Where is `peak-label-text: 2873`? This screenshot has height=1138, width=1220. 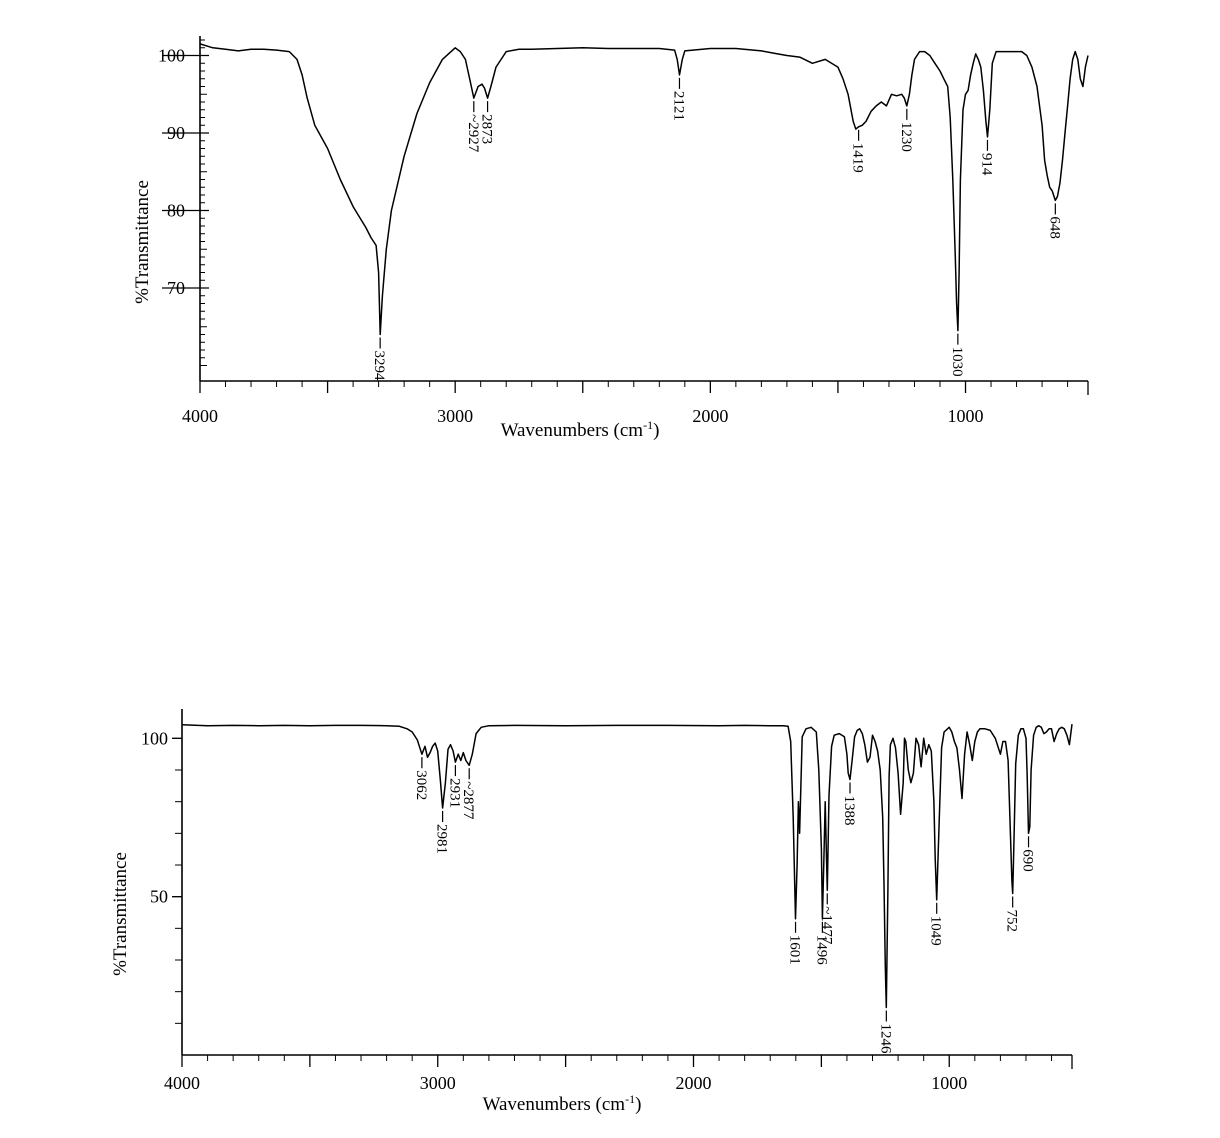
peak-label-text: 2873 is located at coordinates (487, 129).